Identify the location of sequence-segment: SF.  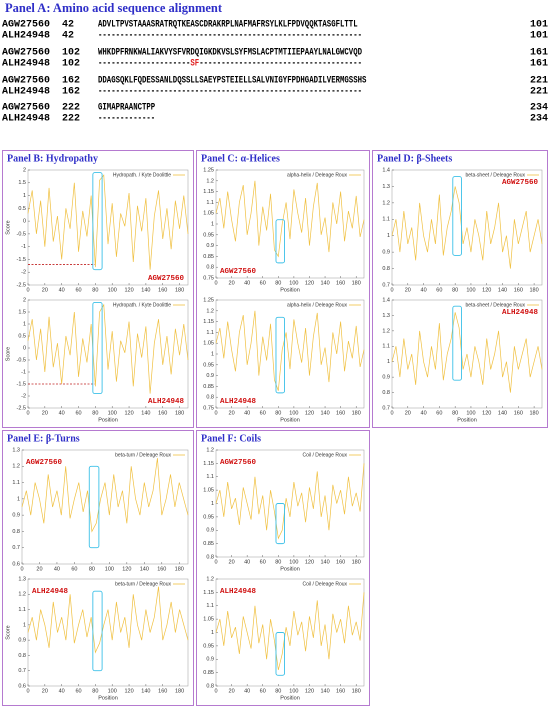
(194, 64).